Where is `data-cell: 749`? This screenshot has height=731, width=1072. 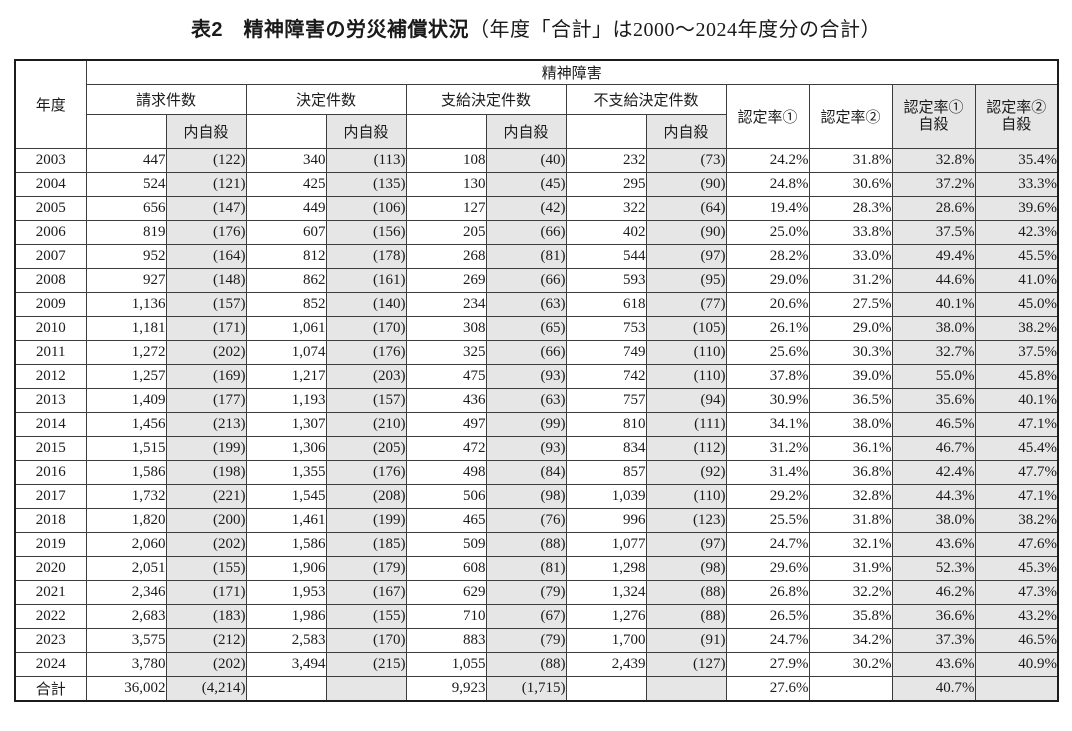
data-cell: 749 is located at coordinates (606, 352).